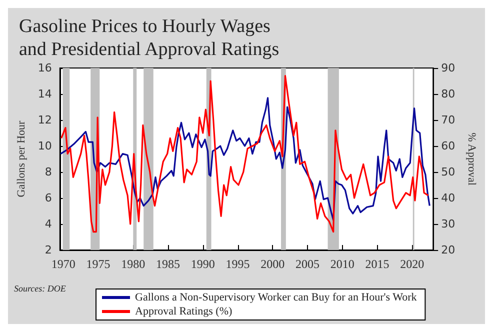 This screenshot has width=493, height=332. What do you see at coordinates (342, 264) in the screenshot?
I see `x-tick-label: 2010` at bounding box center [342, 264].